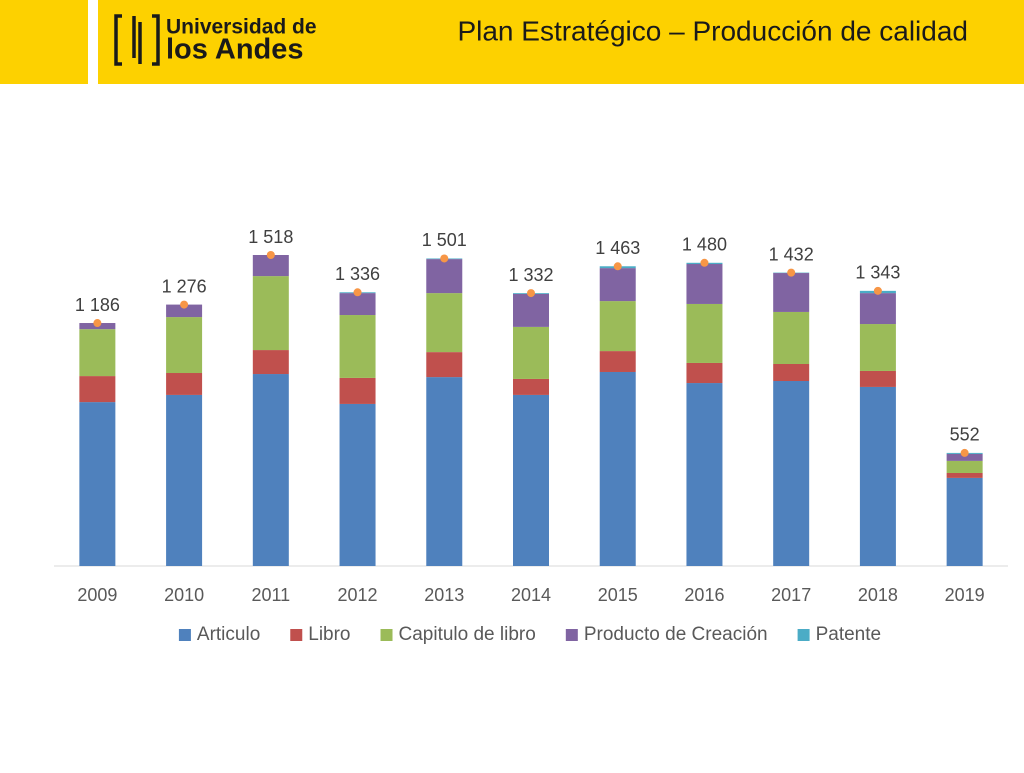 The width and height of the screenshot is (1024, 773). I want to click on x-tick-label: 2010, so click(184, 595).